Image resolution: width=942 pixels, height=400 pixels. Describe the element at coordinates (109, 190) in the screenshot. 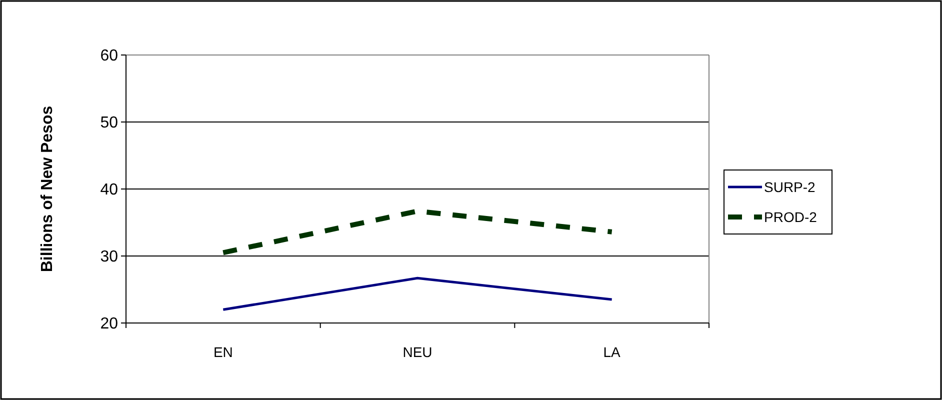

I see `y-tick-label: 40` at that location.